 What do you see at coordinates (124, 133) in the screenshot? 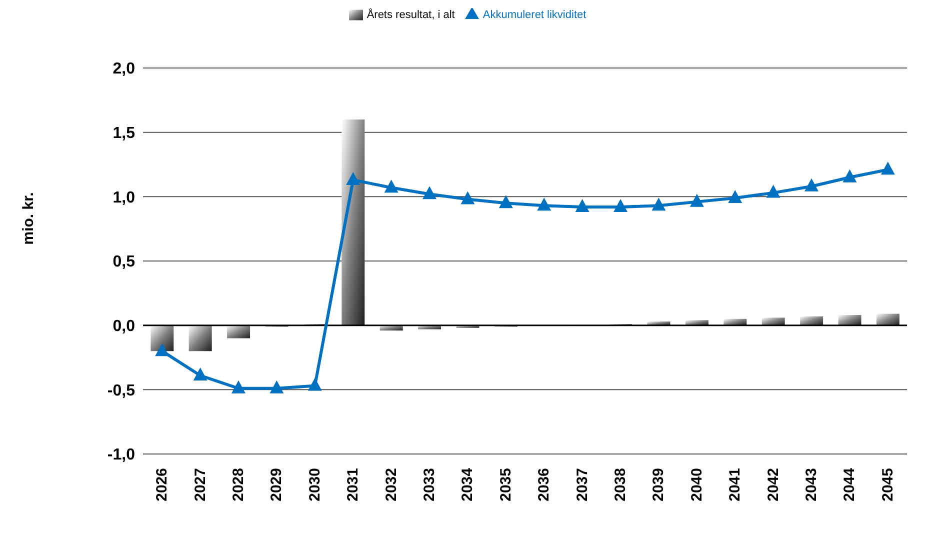
I see `y-tick-label: 1,5` at bounding box center [124, 133].